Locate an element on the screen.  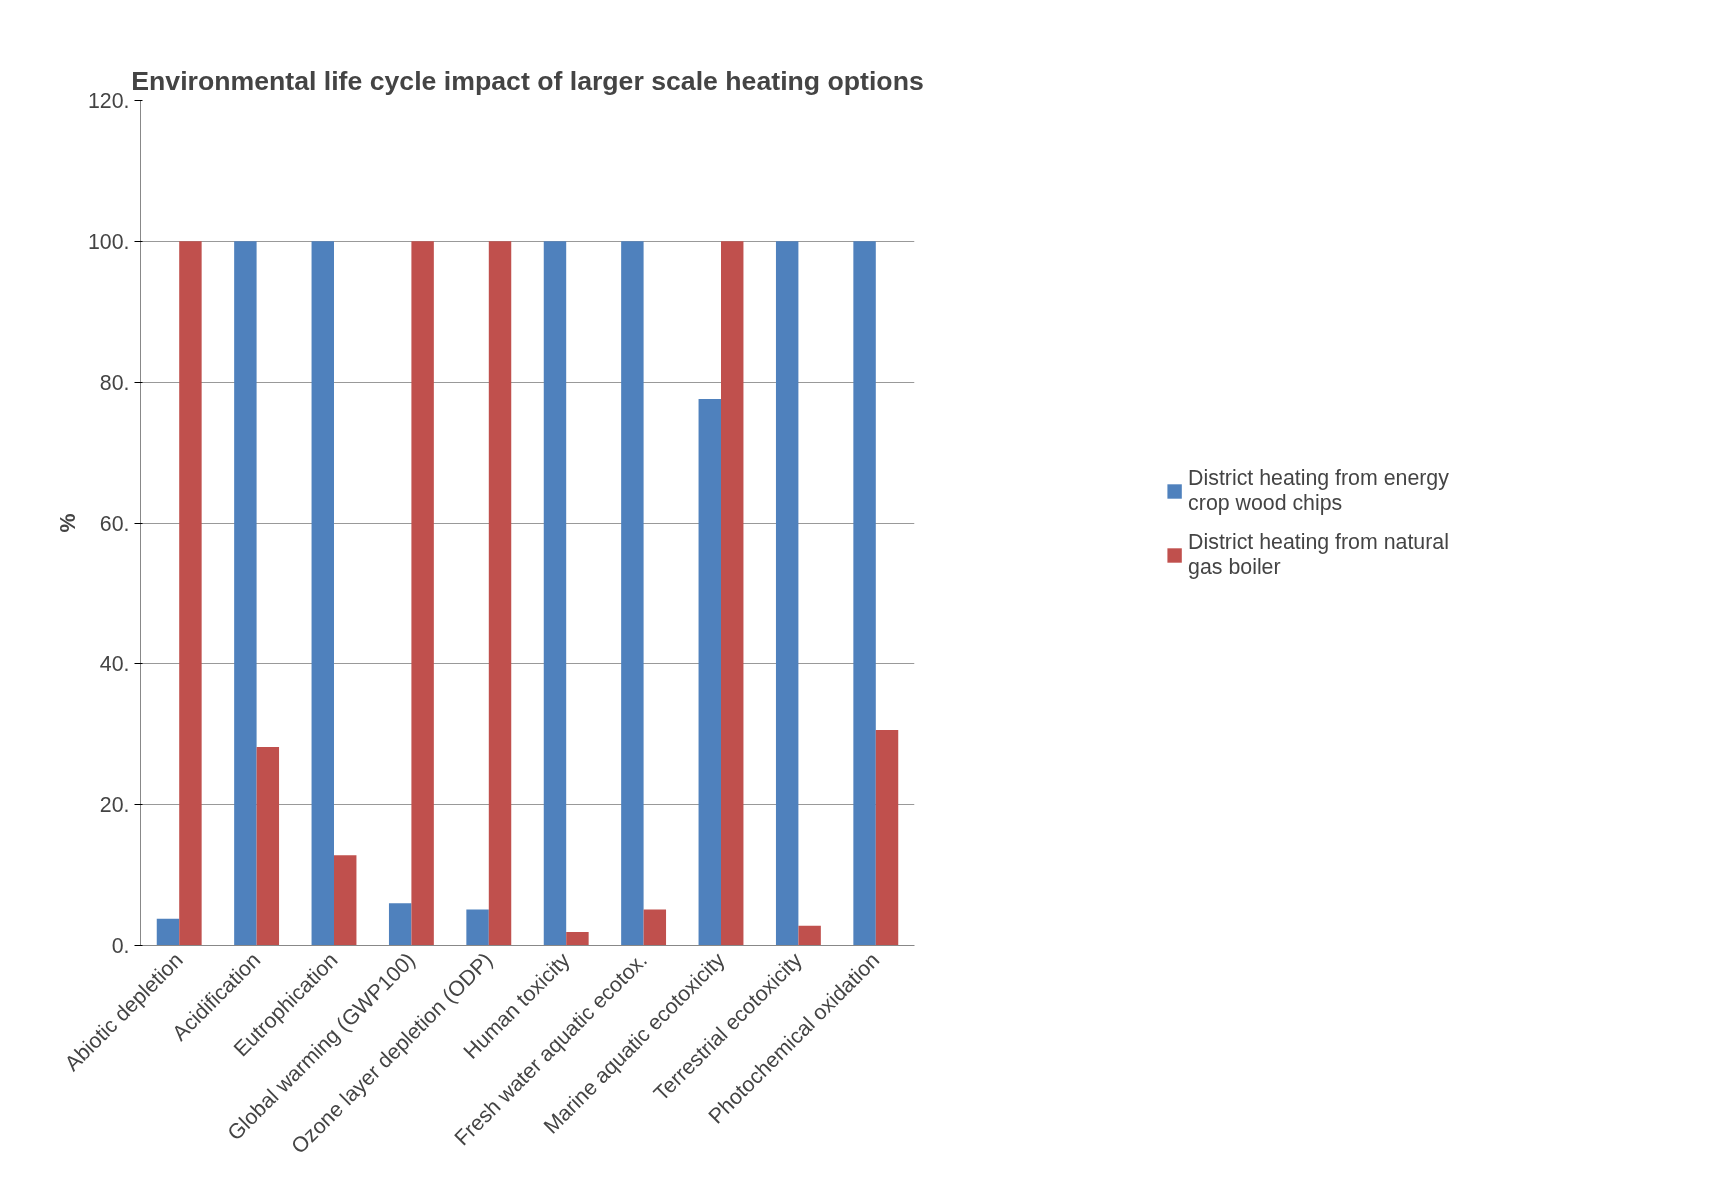
y-tick-label: 40. is located at coordinates (114, 664).